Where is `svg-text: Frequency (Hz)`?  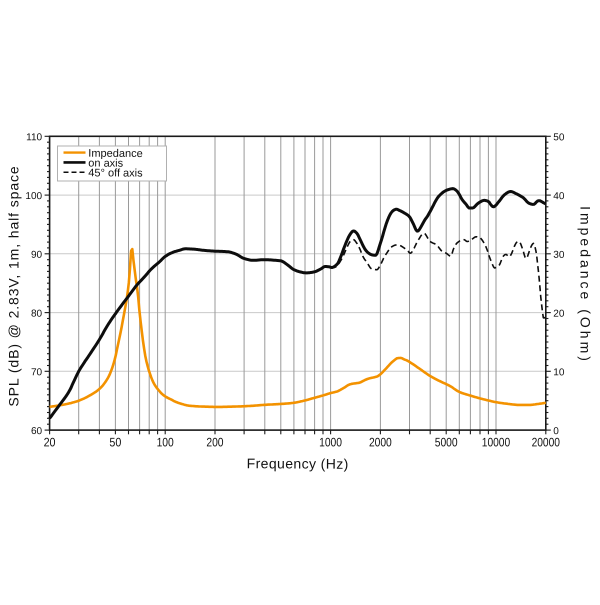 svg-text: Frequency (Hz) is located at coordinates (298, 463).